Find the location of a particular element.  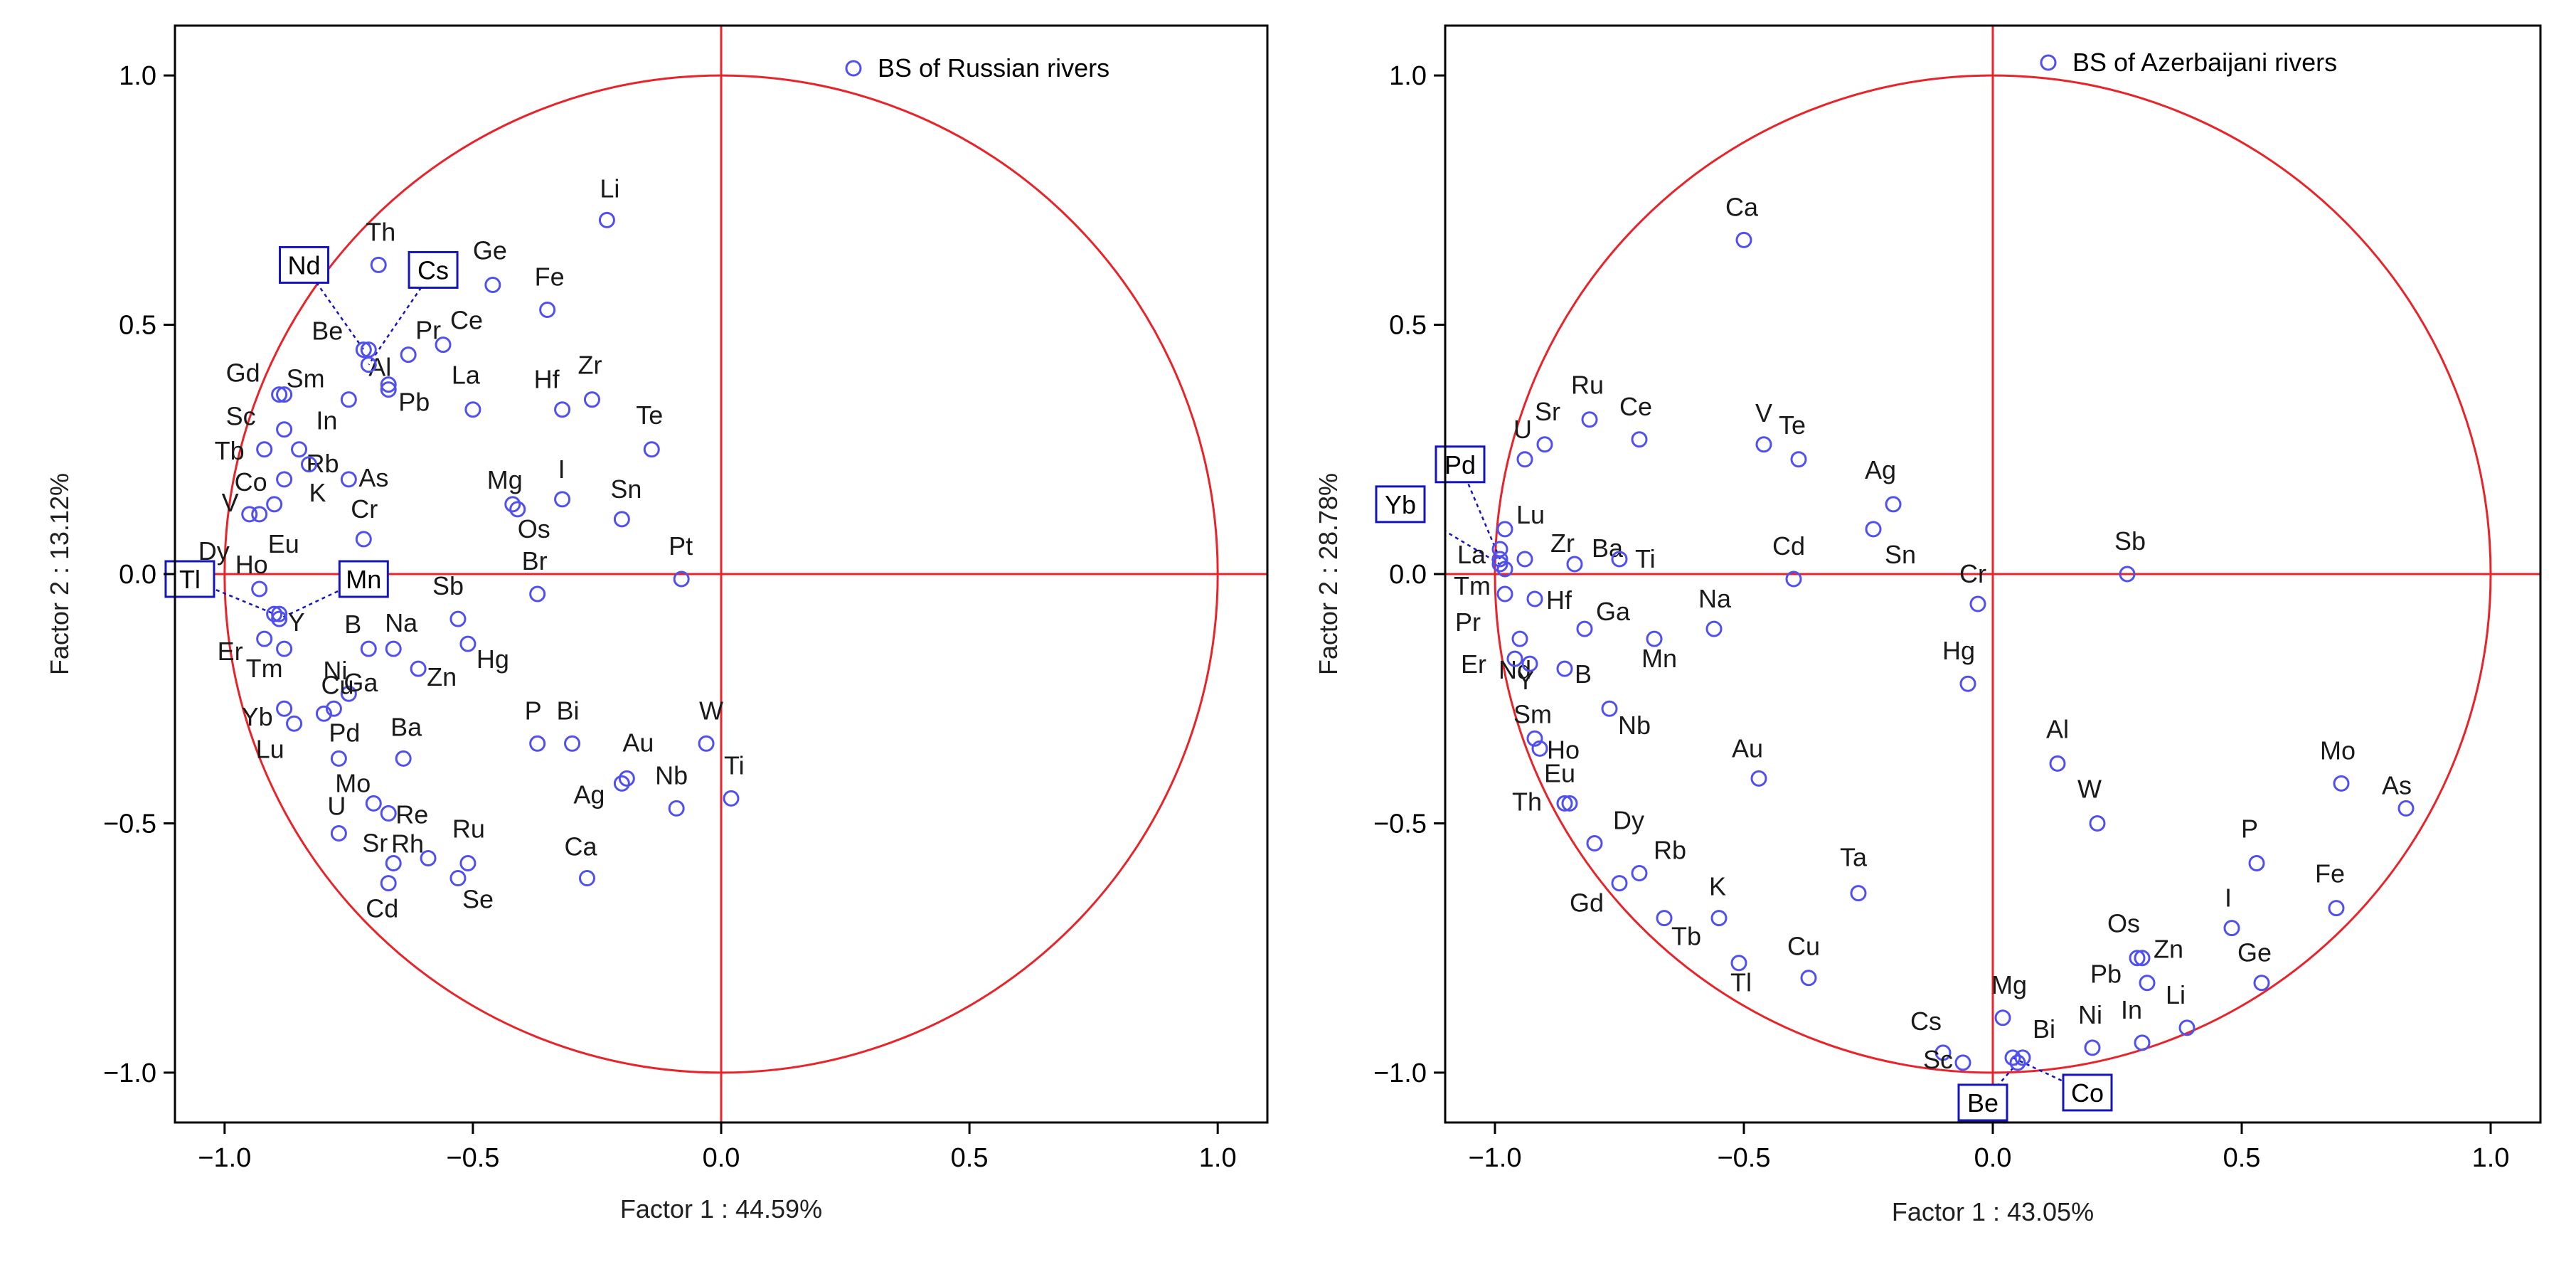

point-p is located at coordinates (537, 743).